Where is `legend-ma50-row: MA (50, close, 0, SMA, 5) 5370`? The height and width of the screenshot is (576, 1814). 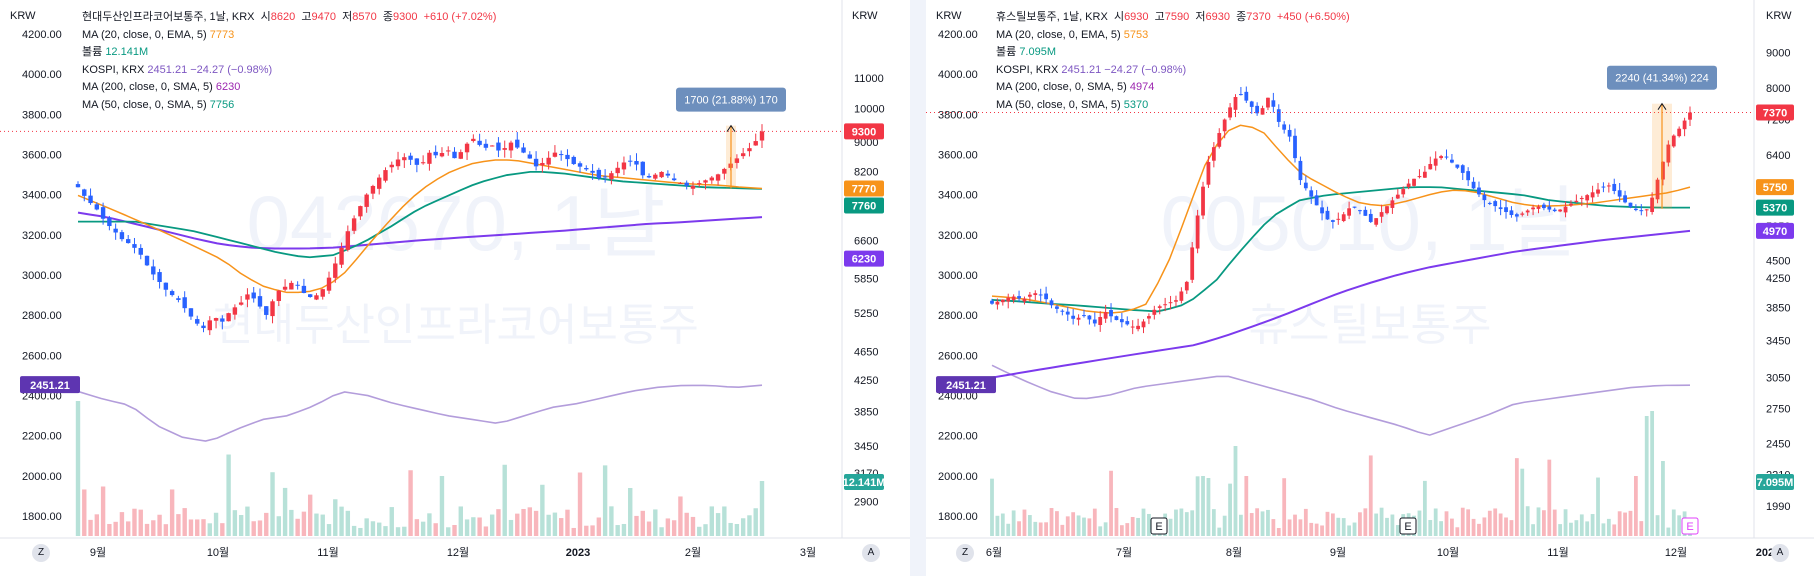 legend-ma50-row: MA (50, close, 0, SMA, 5) 5370 is located at coordinates (1173, 106).